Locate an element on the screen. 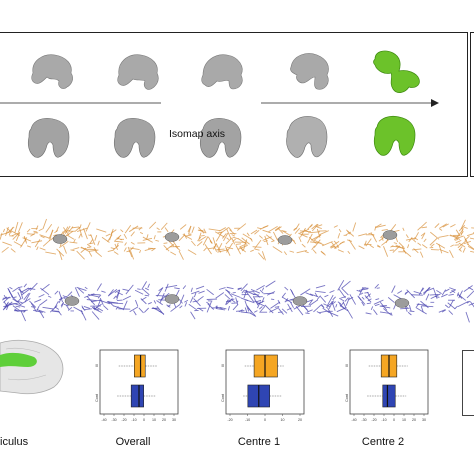 The height and width of the screenshot is (474, 474). x-tick-label: 0 is located at coordinates (144, 420).